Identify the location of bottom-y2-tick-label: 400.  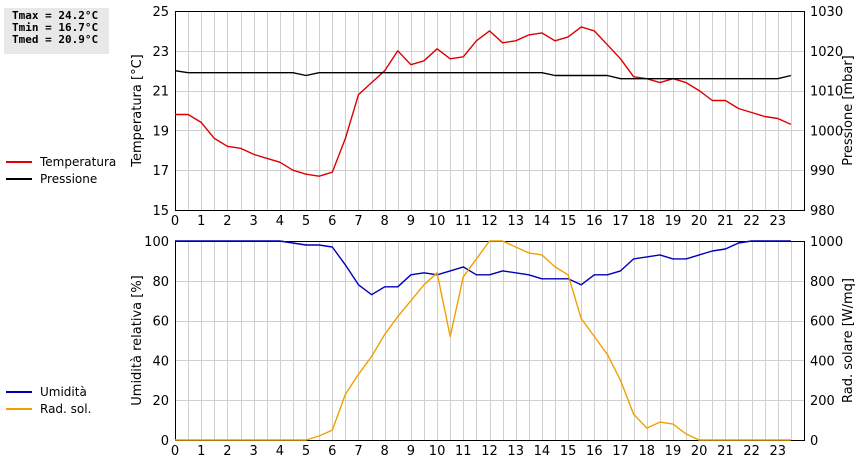
(822, 361).